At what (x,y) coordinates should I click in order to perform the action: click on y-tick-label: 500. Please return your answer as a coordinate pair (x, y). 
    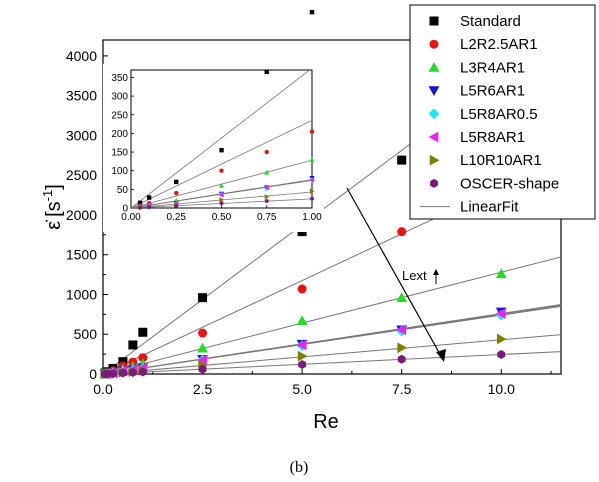
    Looking at the image, I should click on (86, 334).